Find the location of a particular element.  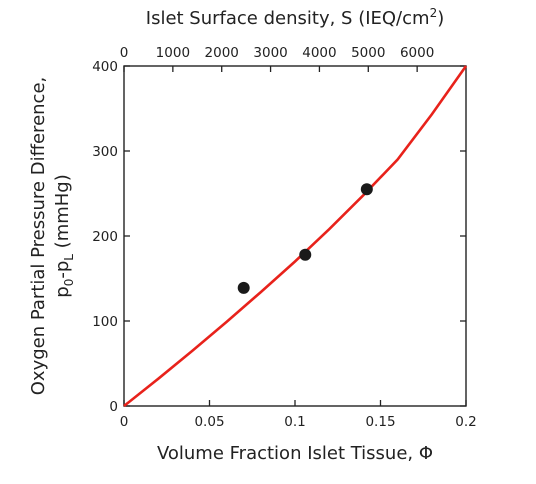

x-tick-label: 0.15 is located at coordinates (380, 422).